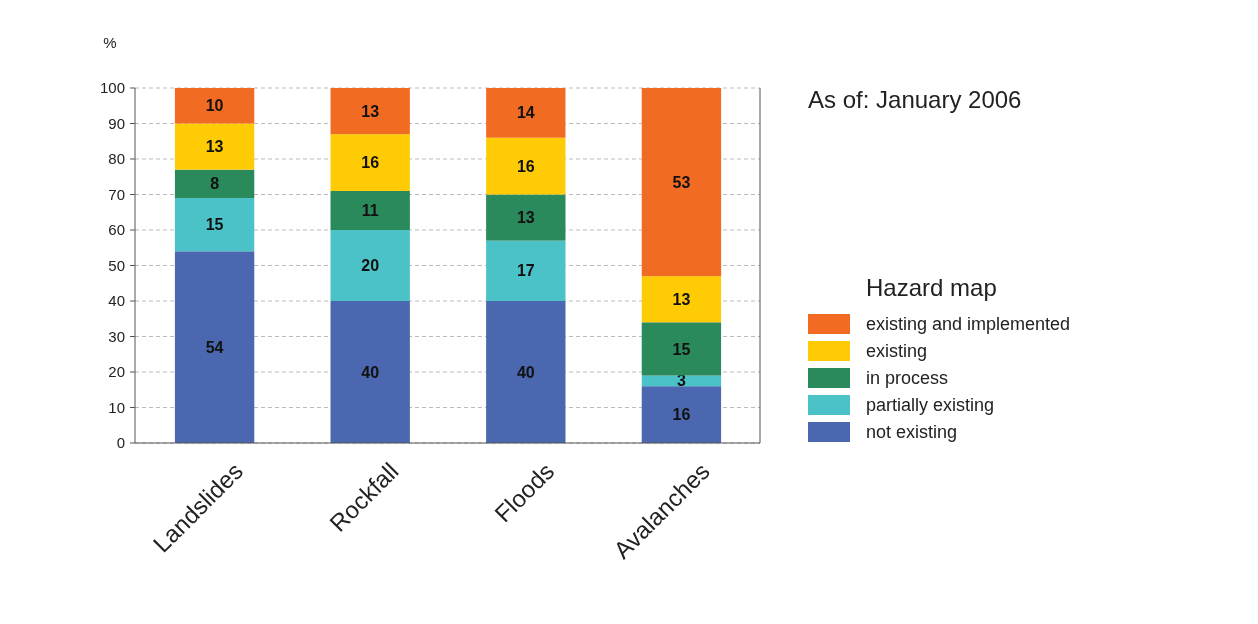 This screenshot has height=624, width=1258. I want to click on data-label: 14, so click(525, 113).